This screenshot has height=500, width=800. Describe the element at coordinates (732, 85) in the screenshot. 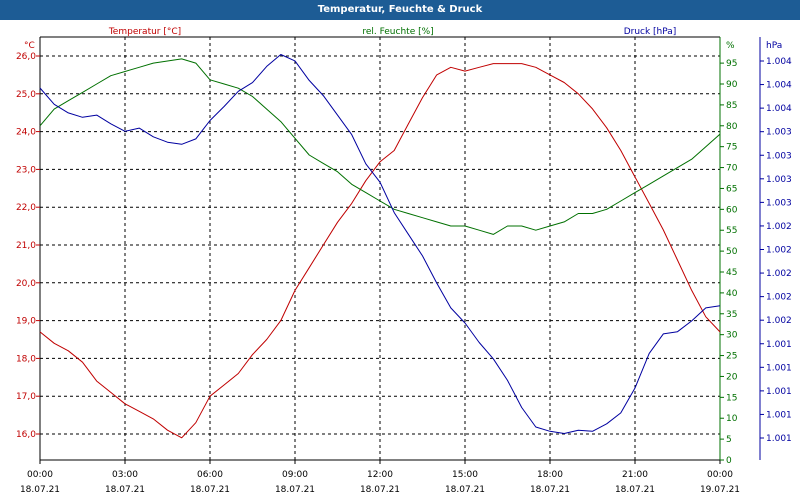

I see `humidity-tick-label: 90` at that location.